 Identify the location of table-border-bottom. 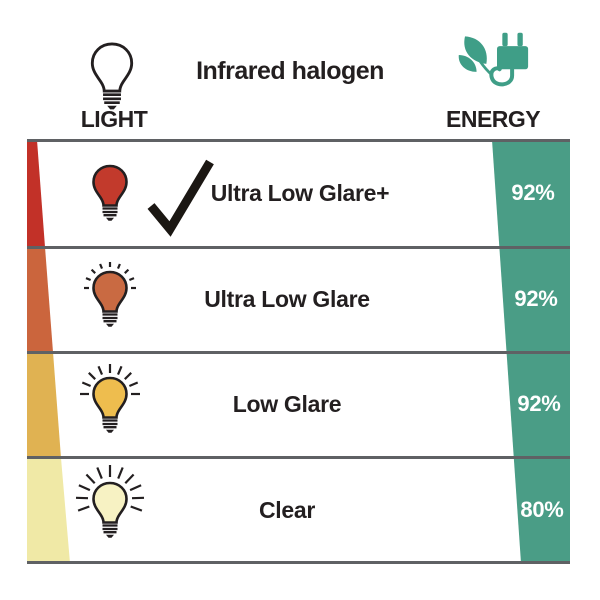
(298, 562).